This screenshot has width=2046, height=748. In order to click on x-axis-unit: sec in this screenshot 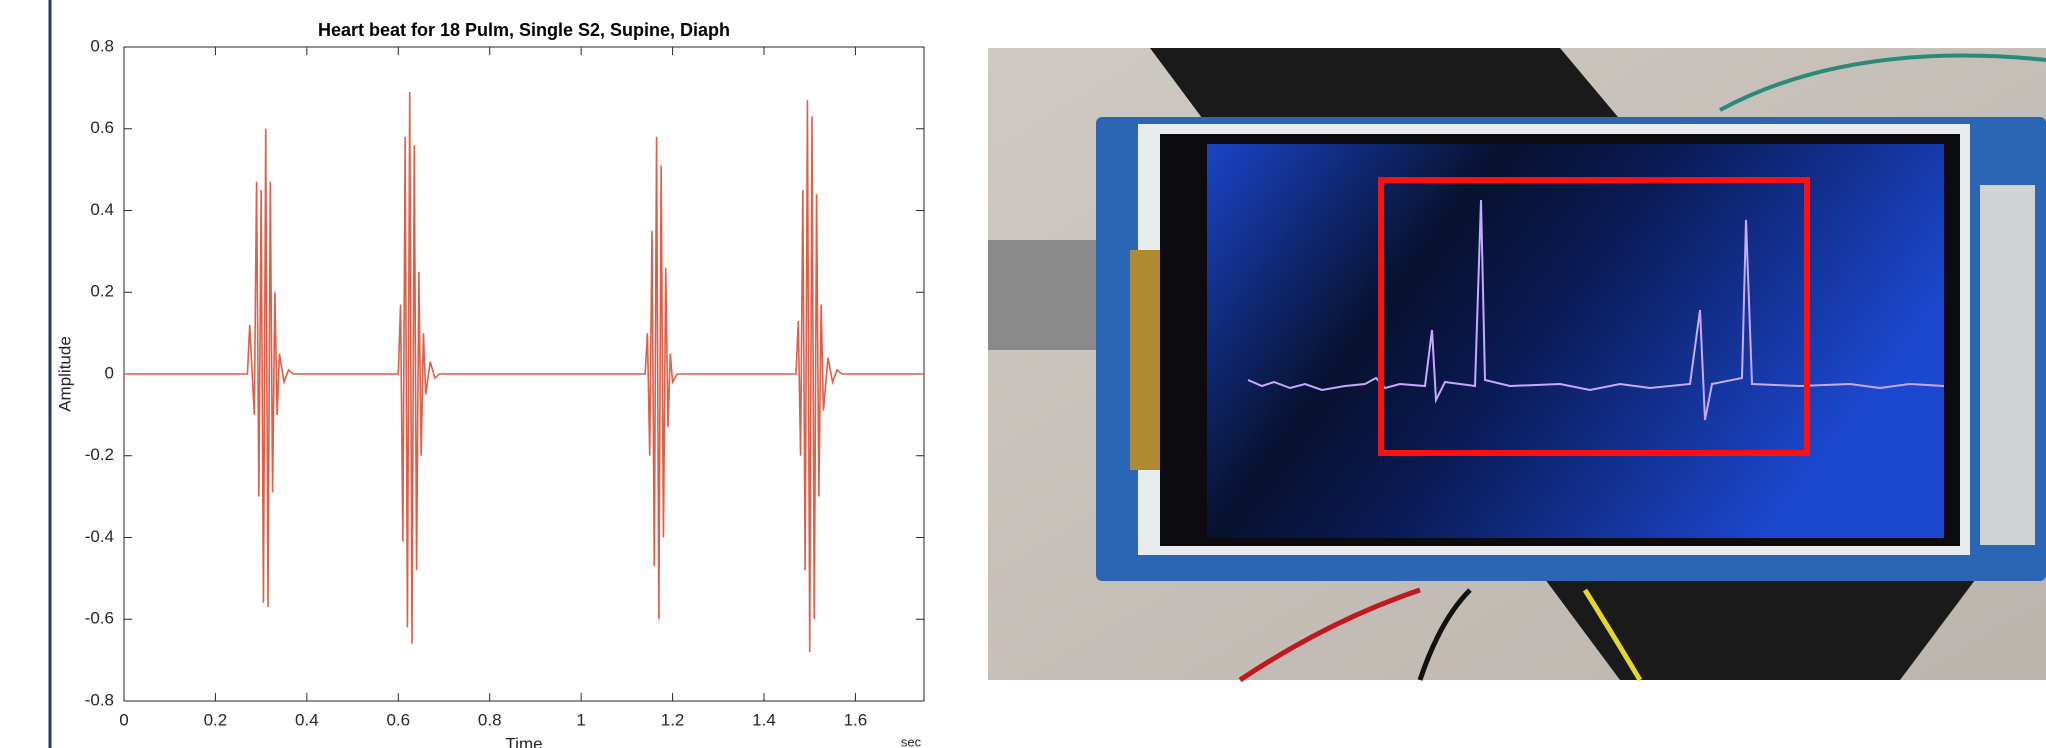, I will do `click(911, 741)`.